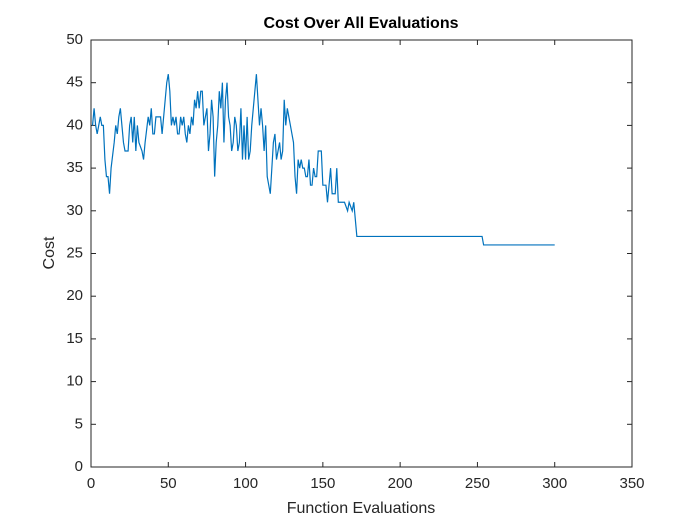 This screenshot has height=530, width=700. I want to click on x-axis-label: Function Evaluations, so click(361, 508).